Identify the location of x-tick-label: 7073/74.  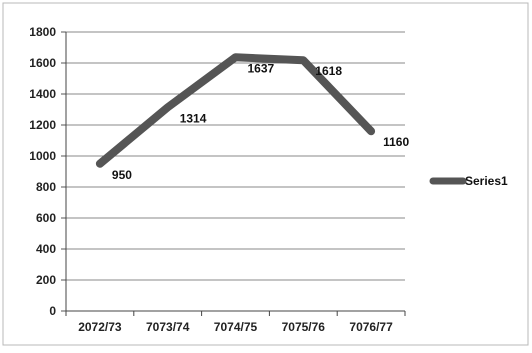
(168, 327).